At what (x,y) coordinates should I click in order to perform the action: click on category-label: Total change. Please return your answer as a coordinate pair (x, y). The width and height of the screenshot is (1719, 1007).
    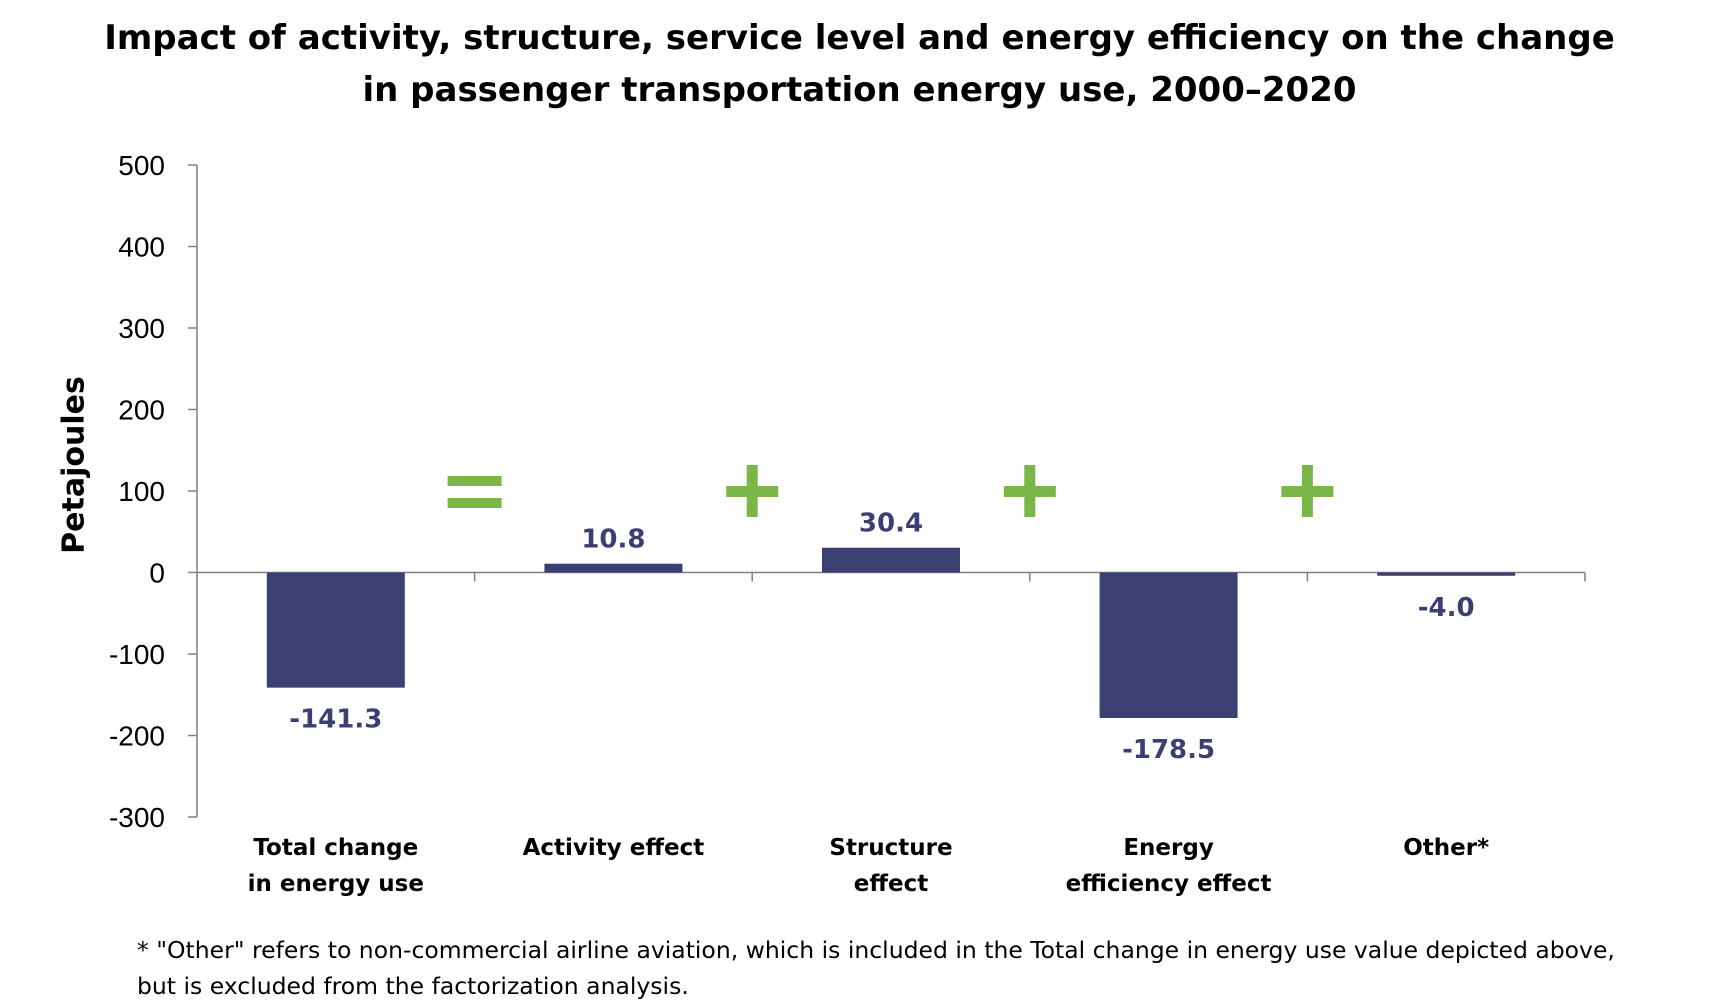
    Looking at the image, I should click on (335, 848).